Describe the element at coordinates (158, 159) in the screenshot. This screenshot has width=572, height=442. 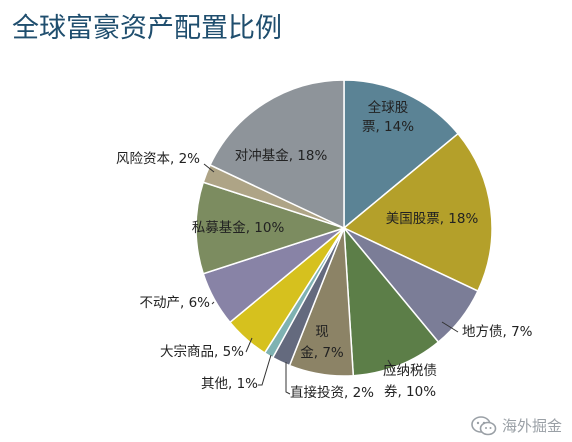
I see `slice-label: 风险资本, 2%` at that location.